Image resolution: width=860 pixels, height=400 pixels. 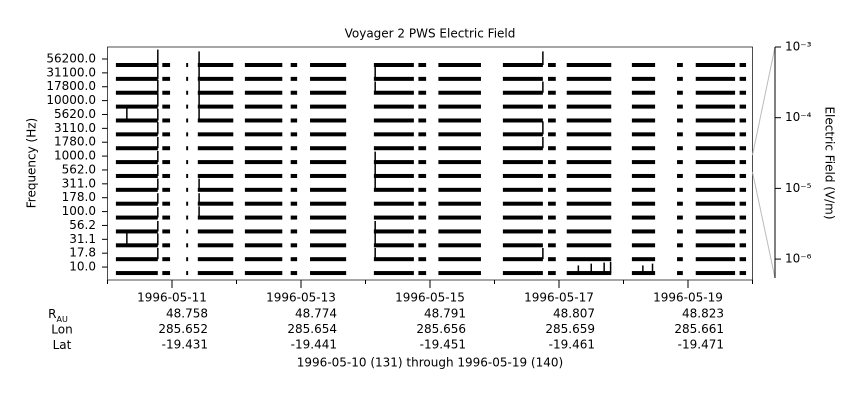 I want to click on channel-label: 10.0, so click(x=82, y=267).